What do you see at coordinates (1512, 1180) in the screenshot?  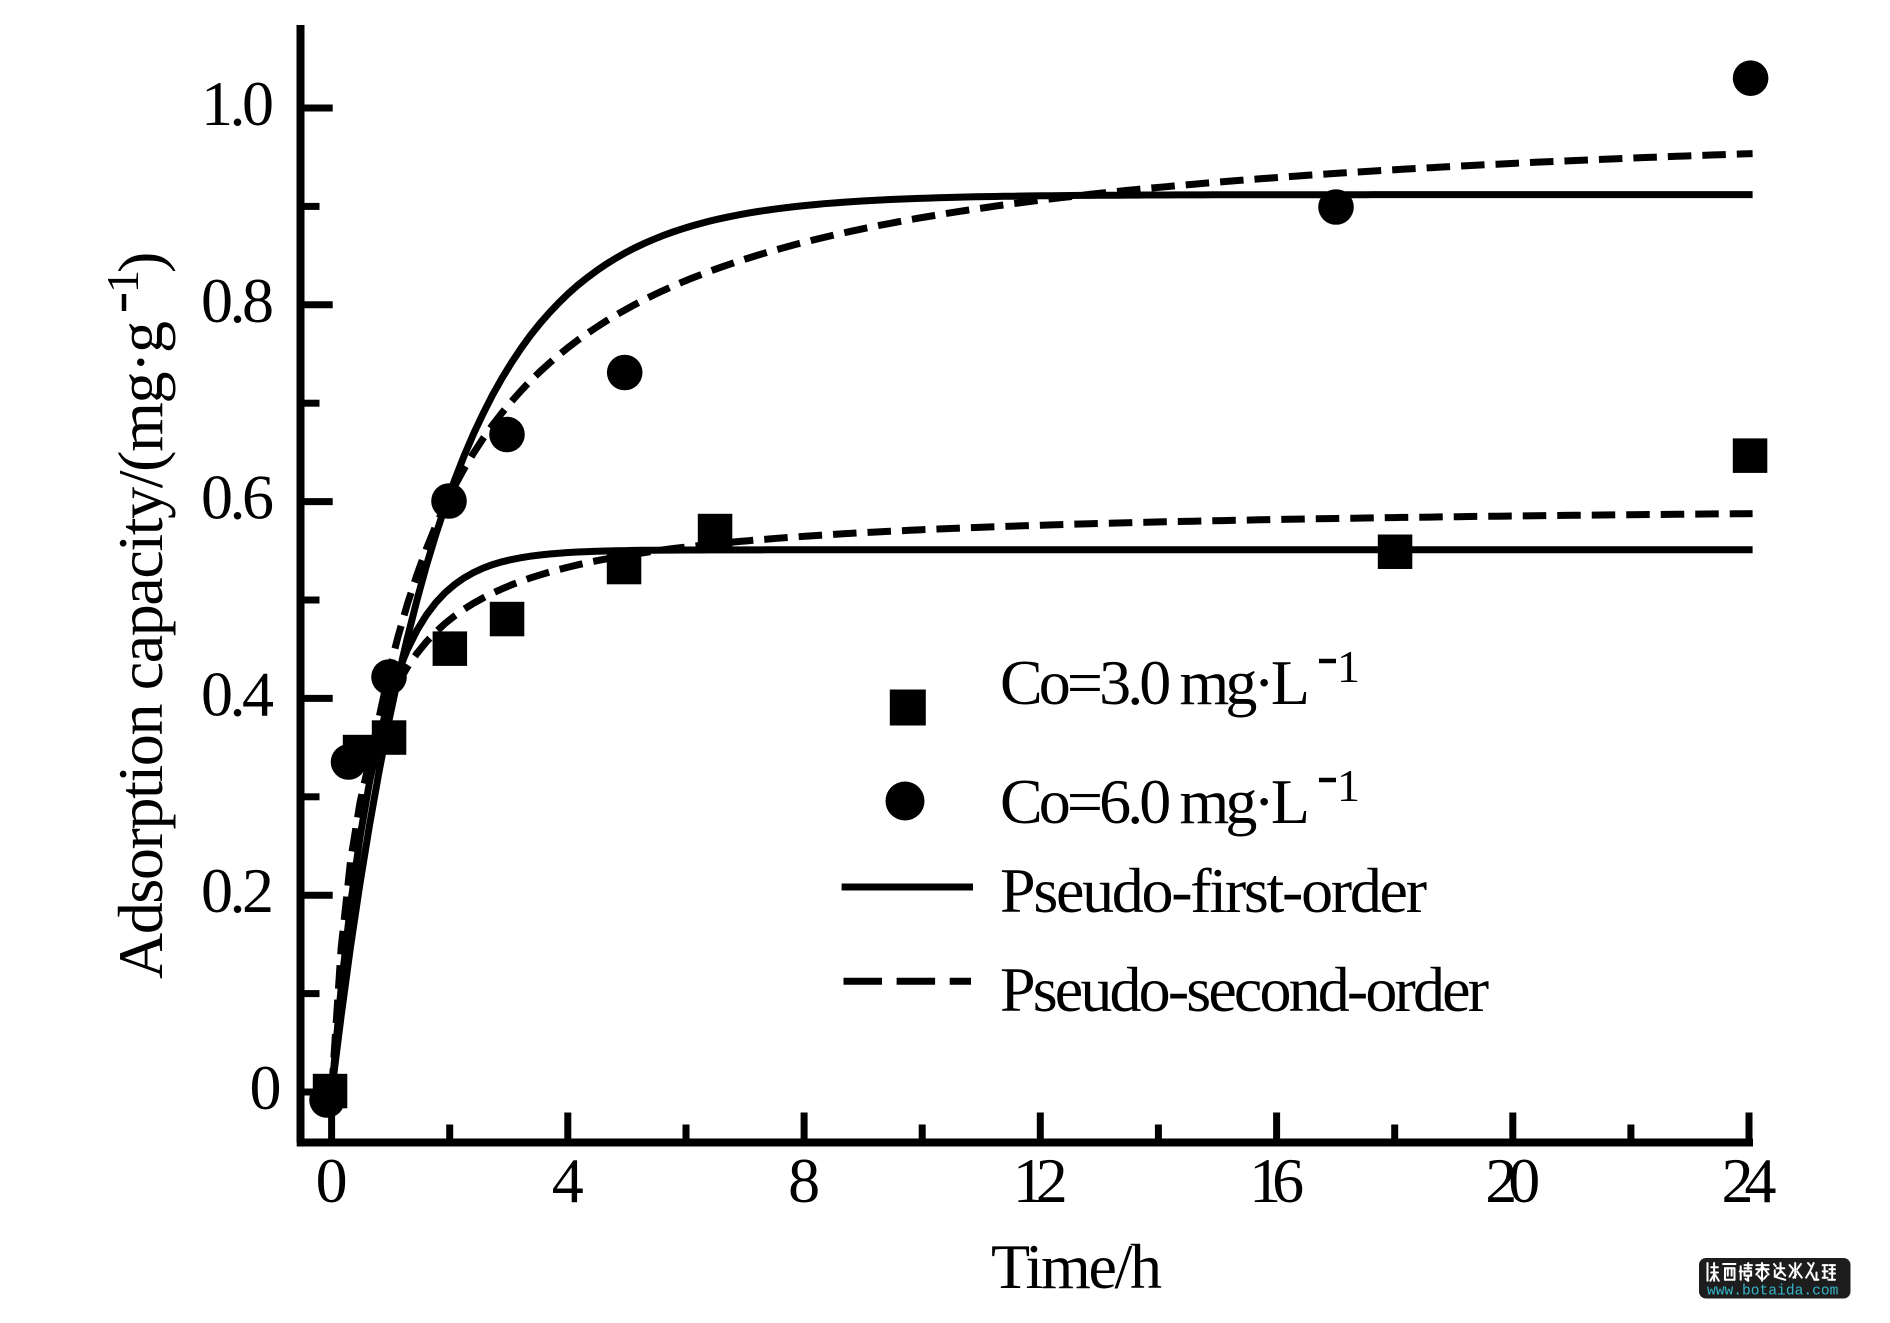 I see `svg-text: 20` at bounding box center [1512, 1180].